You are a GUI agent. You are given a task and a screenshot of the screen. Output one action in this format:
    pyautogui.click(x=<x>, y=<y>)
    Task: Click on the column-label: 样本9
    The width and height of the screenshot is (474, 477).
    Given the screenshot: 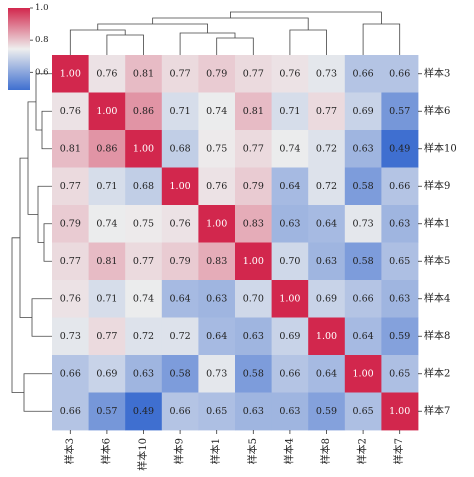 What is the action you would take?
    pyautogui.click(x=179, y=451)
    